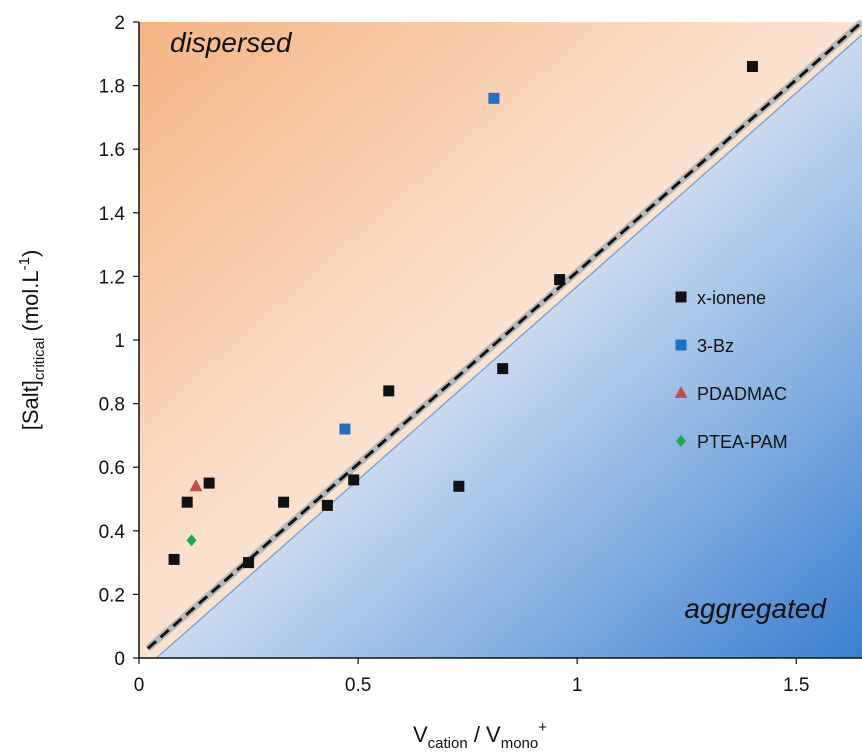  What do you see at coordinates (796, 685) in the screenshot?
I see `x-tick-label: 1.5` at bounding box center [796, 685].